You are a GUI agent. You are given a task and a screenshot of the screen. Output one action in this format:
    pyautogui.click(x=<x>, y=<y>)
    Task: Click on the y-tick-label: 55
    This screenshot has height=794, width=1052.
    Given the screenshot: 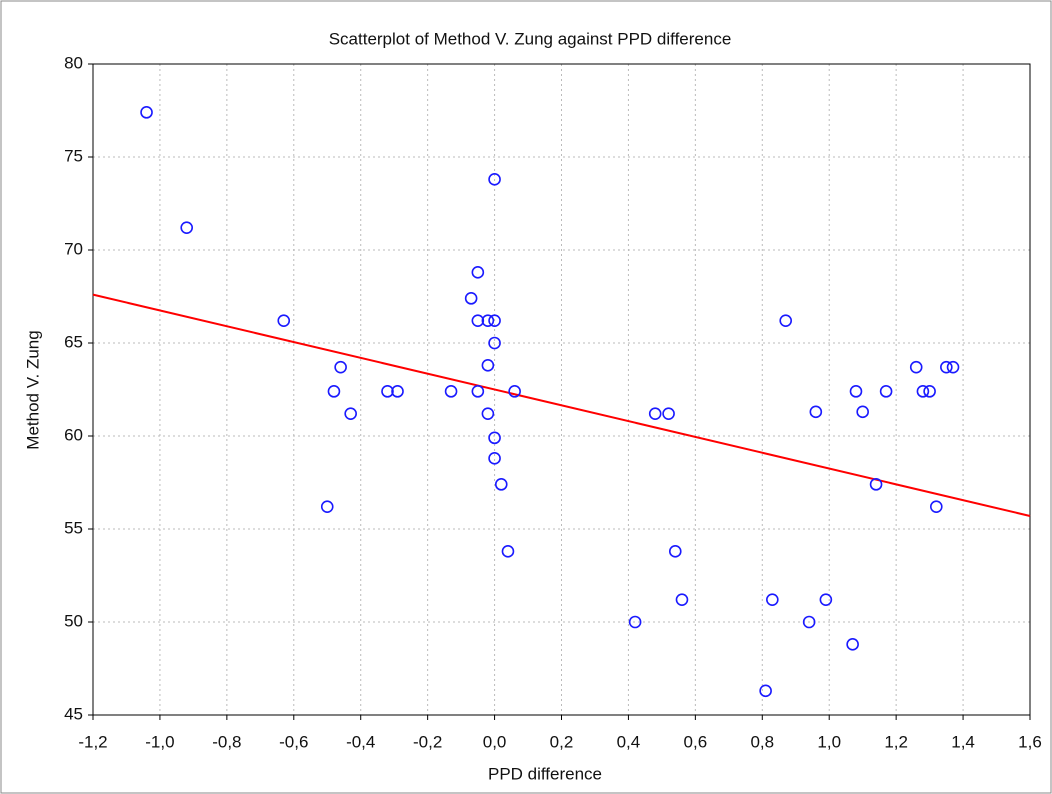 What is the action you would take?
    pyautogui.click(x=73, y=527)
    